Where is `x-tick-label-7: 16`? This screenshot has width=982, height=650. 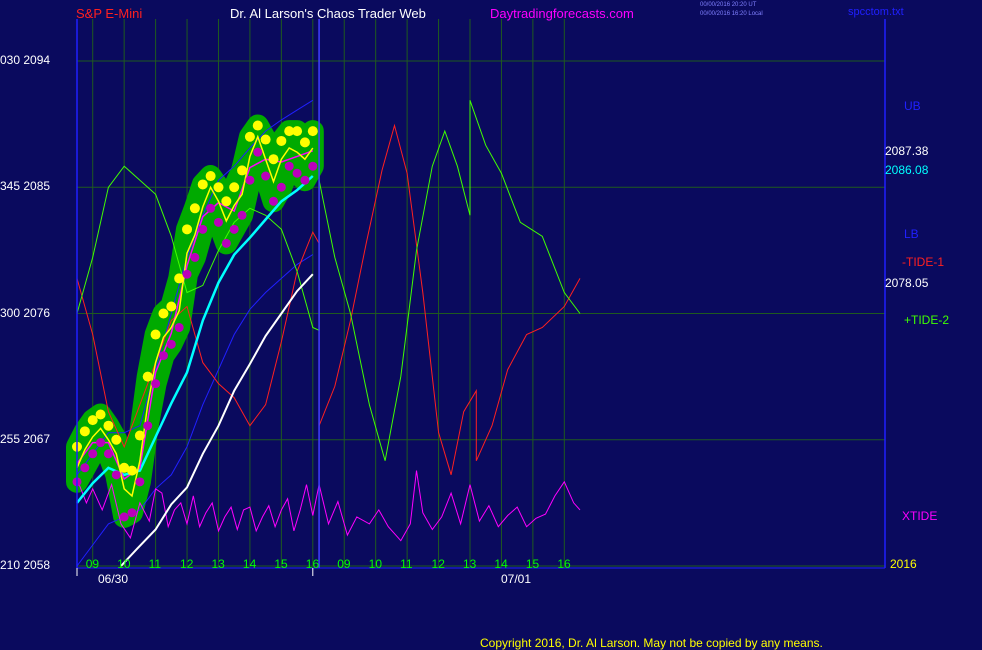
x-tick-label-7: 16 is located at coordinates (312, 564).